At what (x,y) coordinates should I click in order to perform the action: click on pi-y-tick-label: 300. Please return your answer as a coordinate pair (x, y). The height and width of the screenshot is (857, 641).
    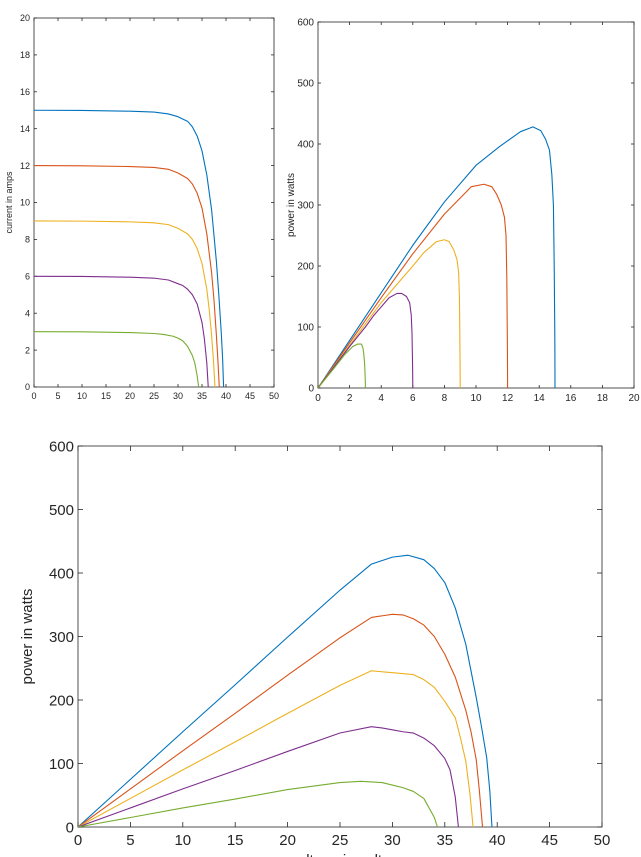
    Looking at the image, I should click on (305, 206).